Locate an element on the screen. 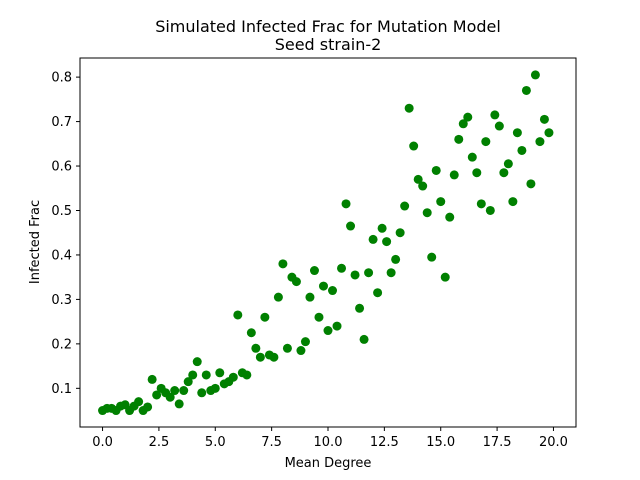 The image size is (640, 480). y-tick-label: 0.5 is located at coordinates (61, 211).